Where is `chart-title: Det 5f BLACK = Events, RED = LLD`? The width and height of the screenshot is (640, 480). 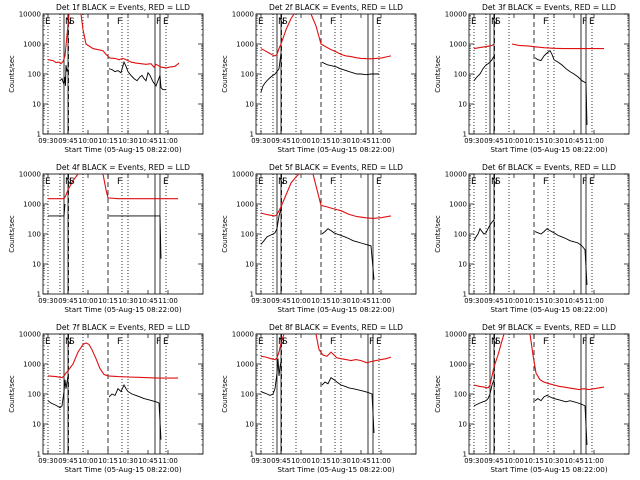
chart-title: Det 5f BLACK = Events, RED = LLD is located at coordinates (336, 167).